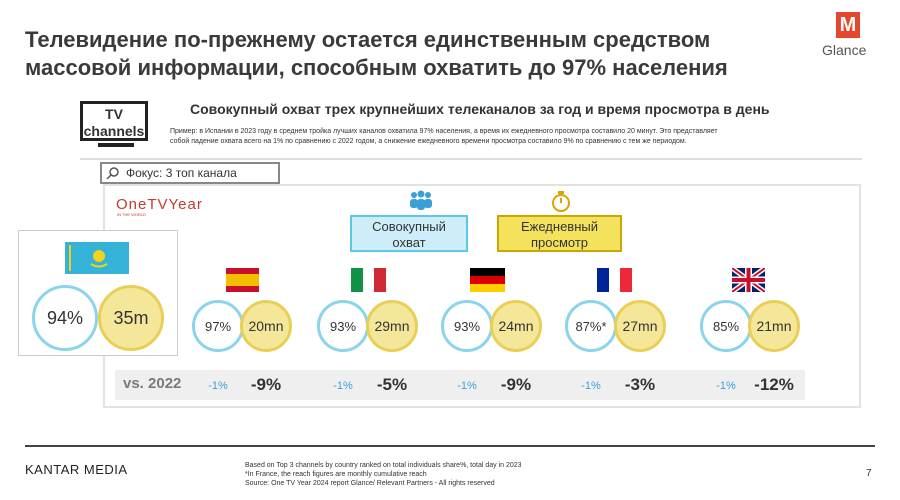 This screenshot has height=500, width=900. Describe the element at coordinates (774, 384) in the screenshot. I see `time-change: -12%` at that location.